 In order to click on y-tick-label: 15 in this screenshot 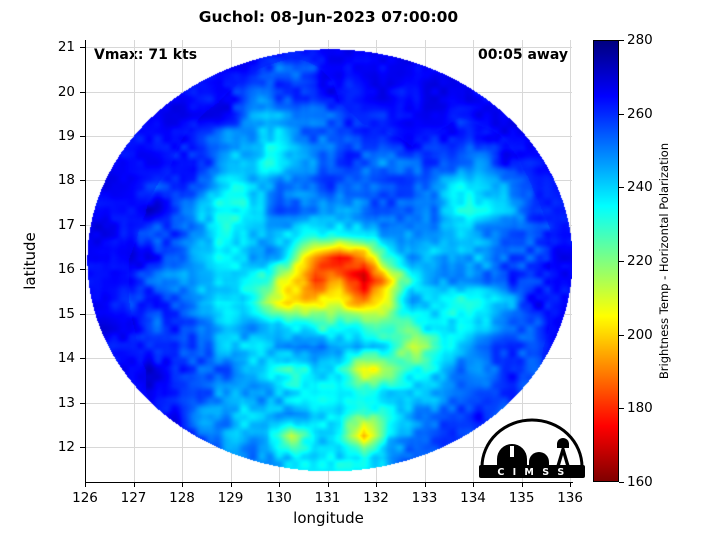, I will do `click(66, 313)`.